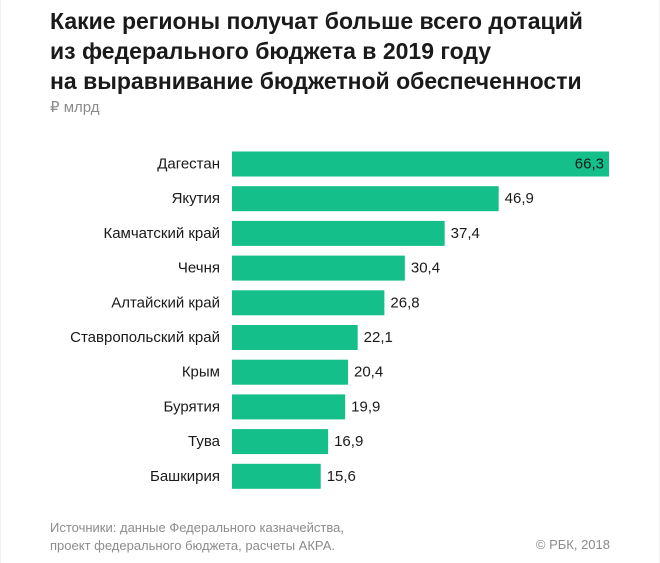 The width and height of the screenshot is (660, 563). I want to click on value-label: 37,4, so click(465, 233).